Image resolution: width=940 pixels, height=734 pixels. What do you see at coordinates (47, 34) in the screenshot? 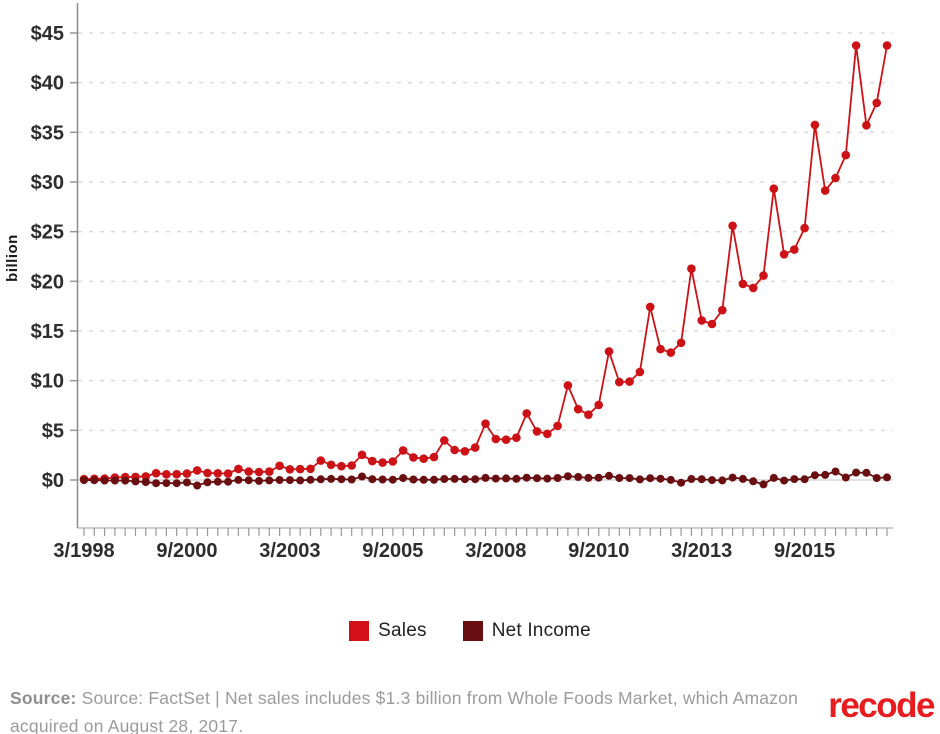
I see `y-tick-label: $45` at bounding box center [47, 34].